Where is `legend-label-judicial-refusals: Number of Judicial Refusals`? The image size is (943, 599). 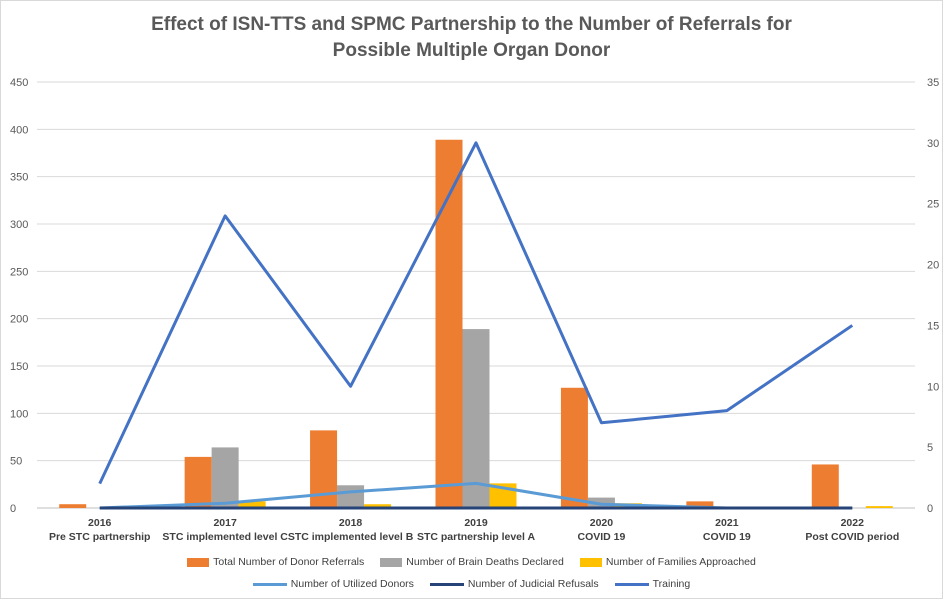 legend-label-judicial-refusals: Number of Judicial Refusals is located at coordinates (533, 584).